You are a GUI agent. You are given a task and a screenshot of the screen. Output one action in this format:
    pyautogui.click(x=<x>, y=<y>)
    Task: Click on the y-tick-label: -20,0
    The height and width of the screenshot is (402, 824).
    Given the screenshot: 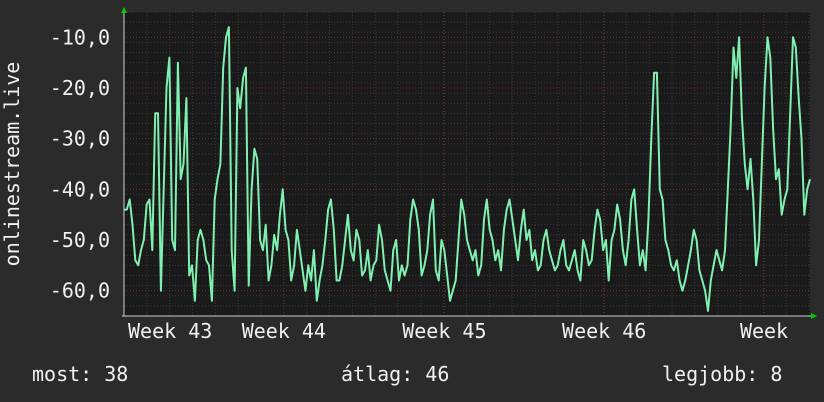 What is the action you would take?
    pyautogui.click(x=80, y=88)
    